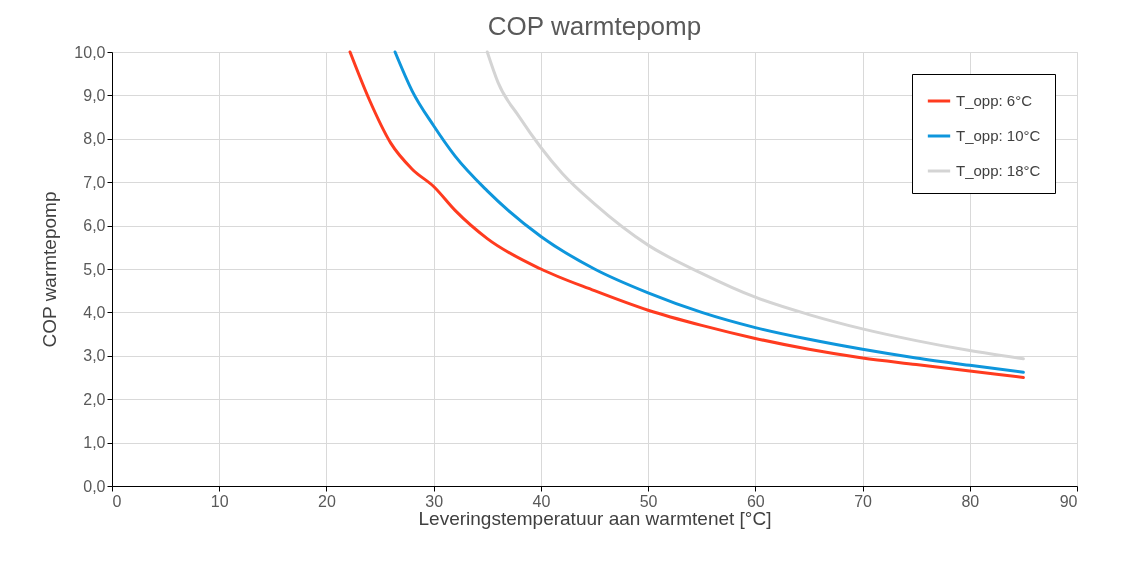 The width and height of the screenshot is (1134, 579). What do you see at coordinates (541, 501) in the screenshot?
I see `x-tick-label: 40` at bounding box center [541, 501].